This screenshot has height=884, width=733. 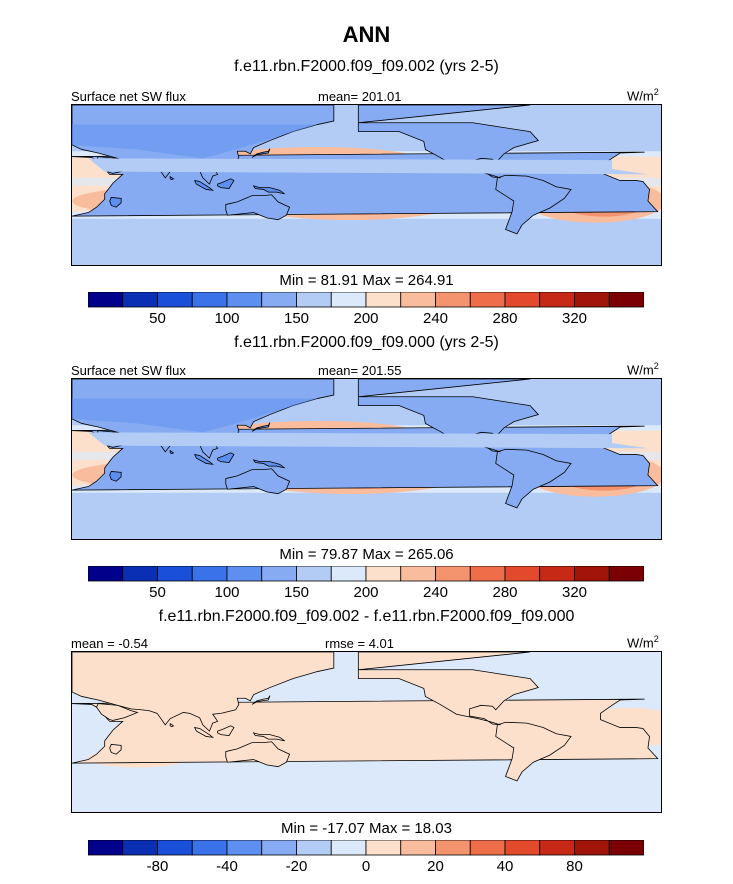 What do you see at coordinates (366, 866) in the screenshot?
I see `colorbar-tick-label: 0` at bounding box center [366, 866].